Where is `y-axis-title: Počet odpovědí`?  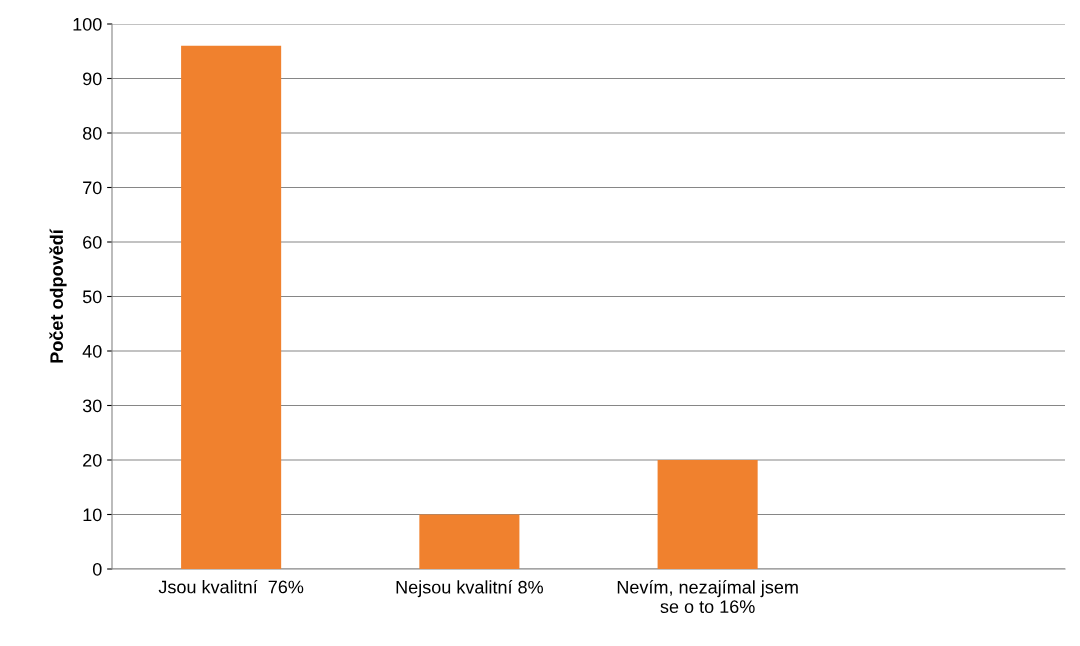 y-axis-title: Počet odpovědí is located at coordinates (58, 295).